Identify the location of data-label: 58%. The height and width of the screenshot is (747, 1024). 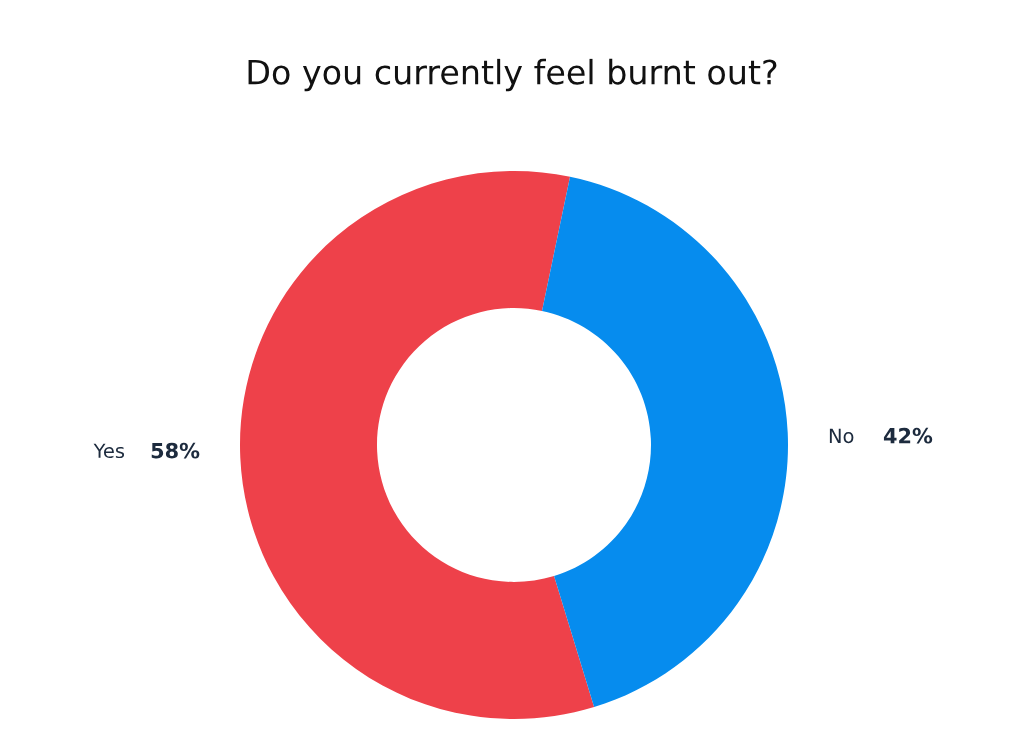
(175, 450).